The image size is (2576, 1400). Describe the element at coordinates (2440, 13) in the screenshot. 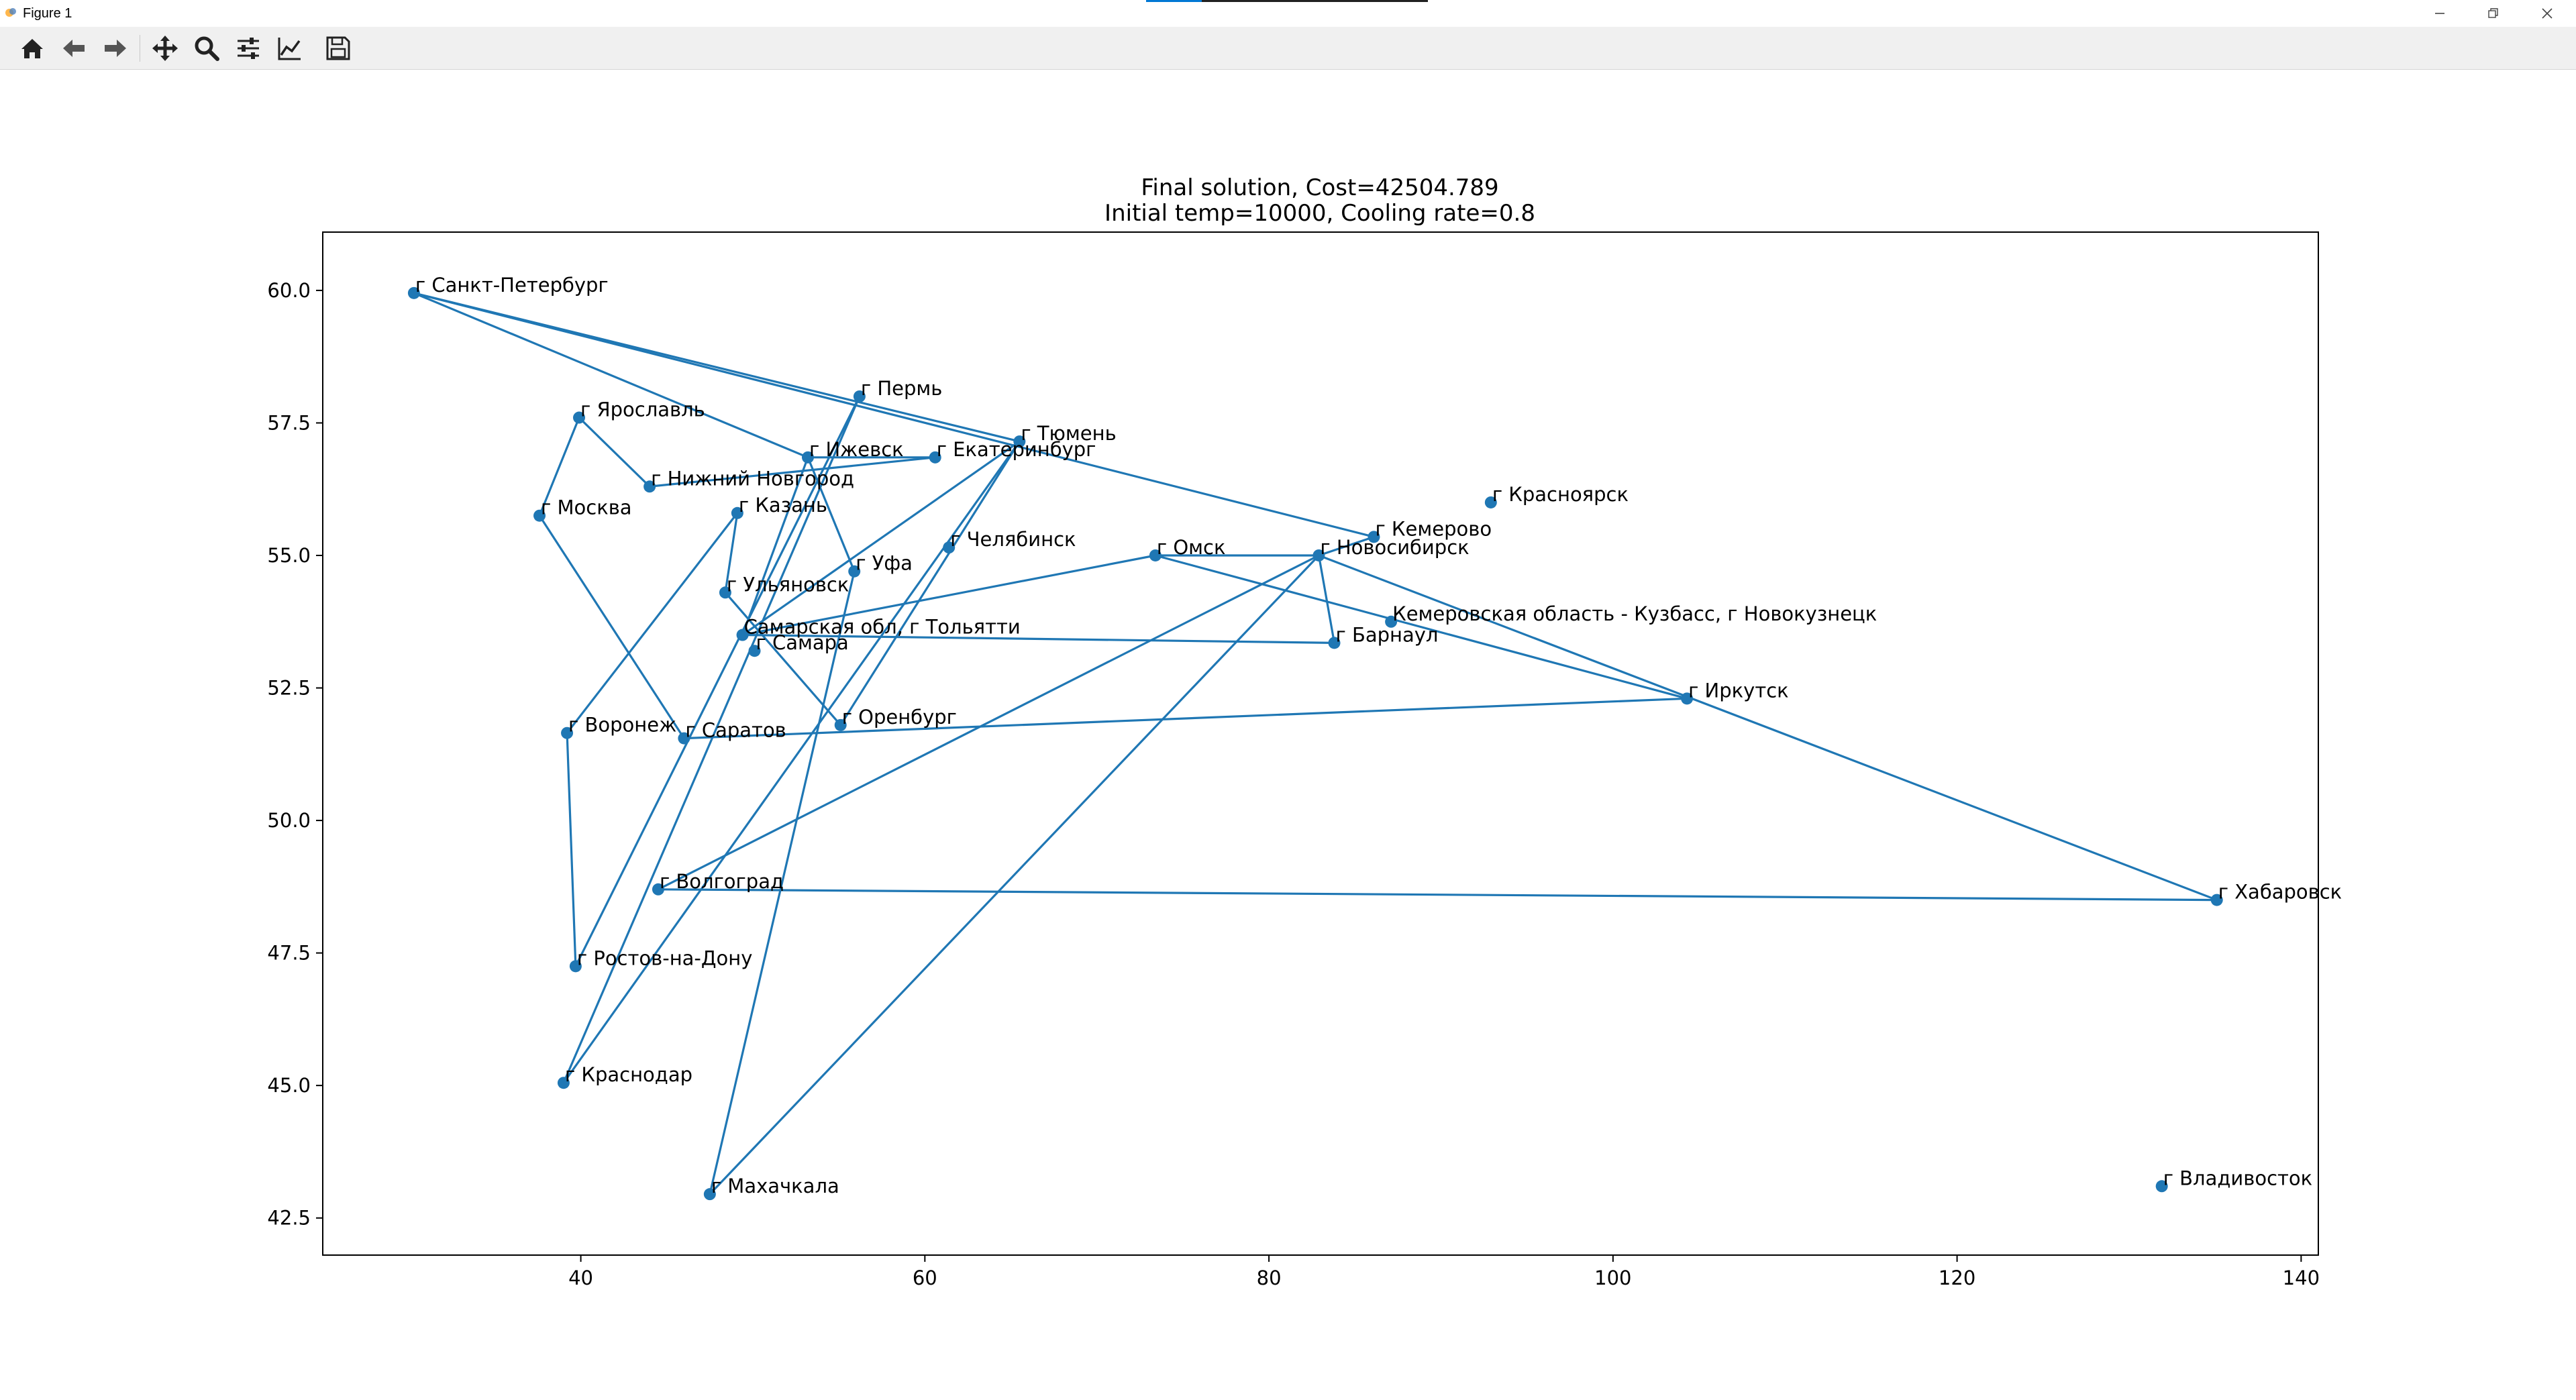

I see `minimize-button` at that location.